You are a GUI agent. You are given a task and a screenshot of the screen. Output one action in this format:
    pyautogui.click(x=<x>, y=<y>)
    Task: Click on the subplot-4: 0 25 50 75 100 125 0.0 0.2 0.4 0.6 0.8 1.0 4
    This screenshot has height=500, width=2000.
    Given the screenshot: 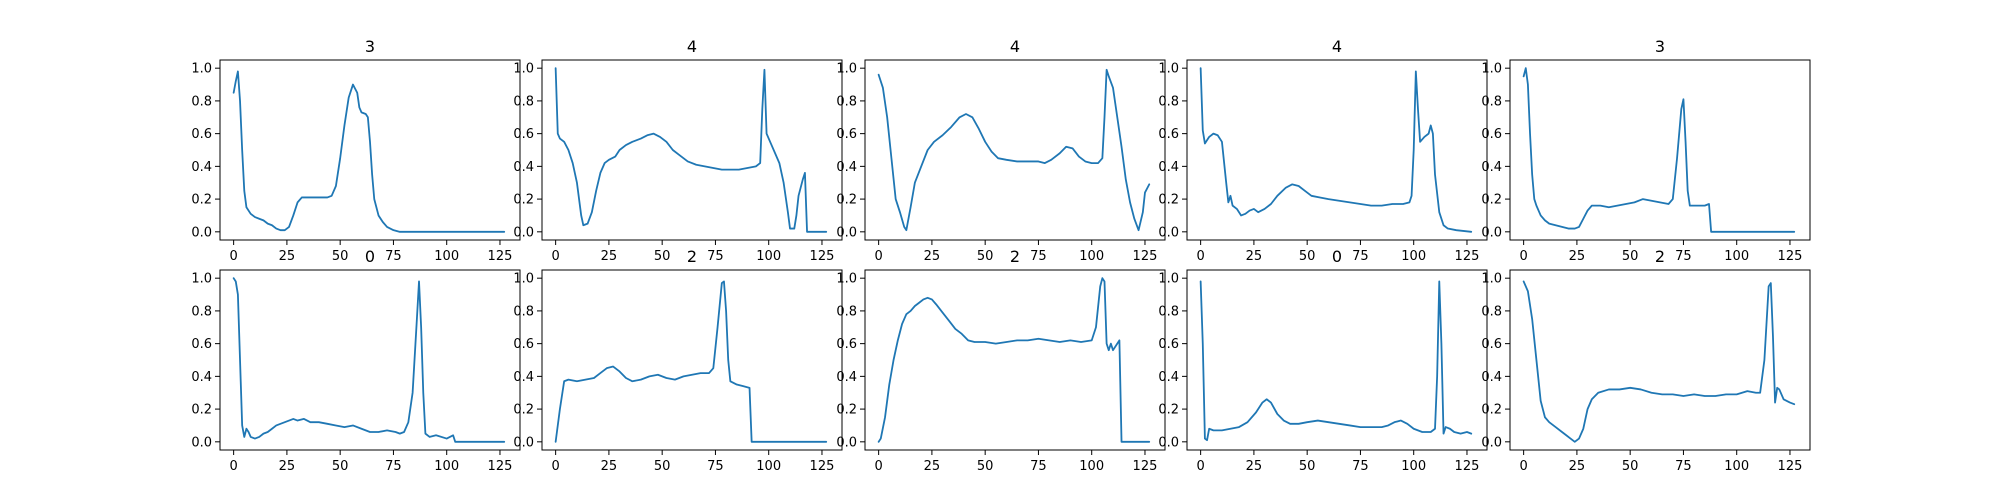 What is the action you would take?
    pyautogui.click(x=1323, y=150)
    